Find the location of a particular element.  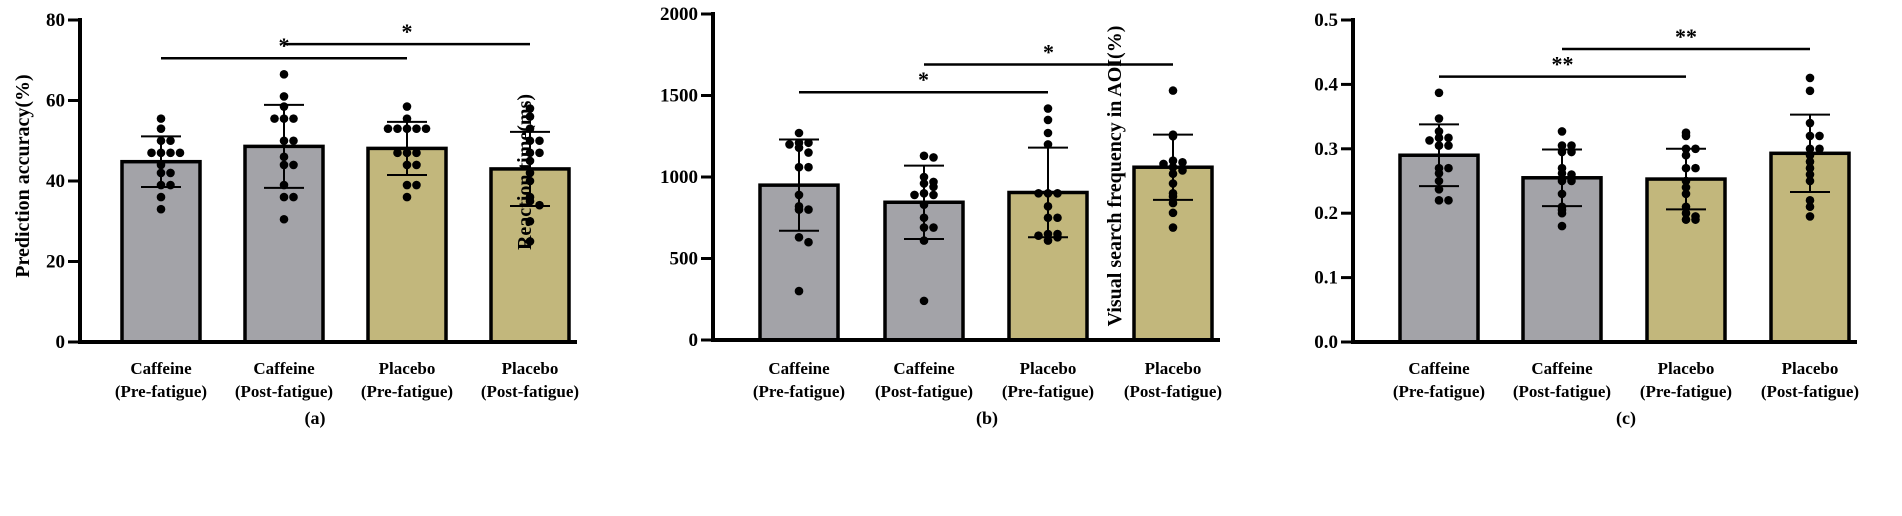

bar is located at coordinates (161, 251).